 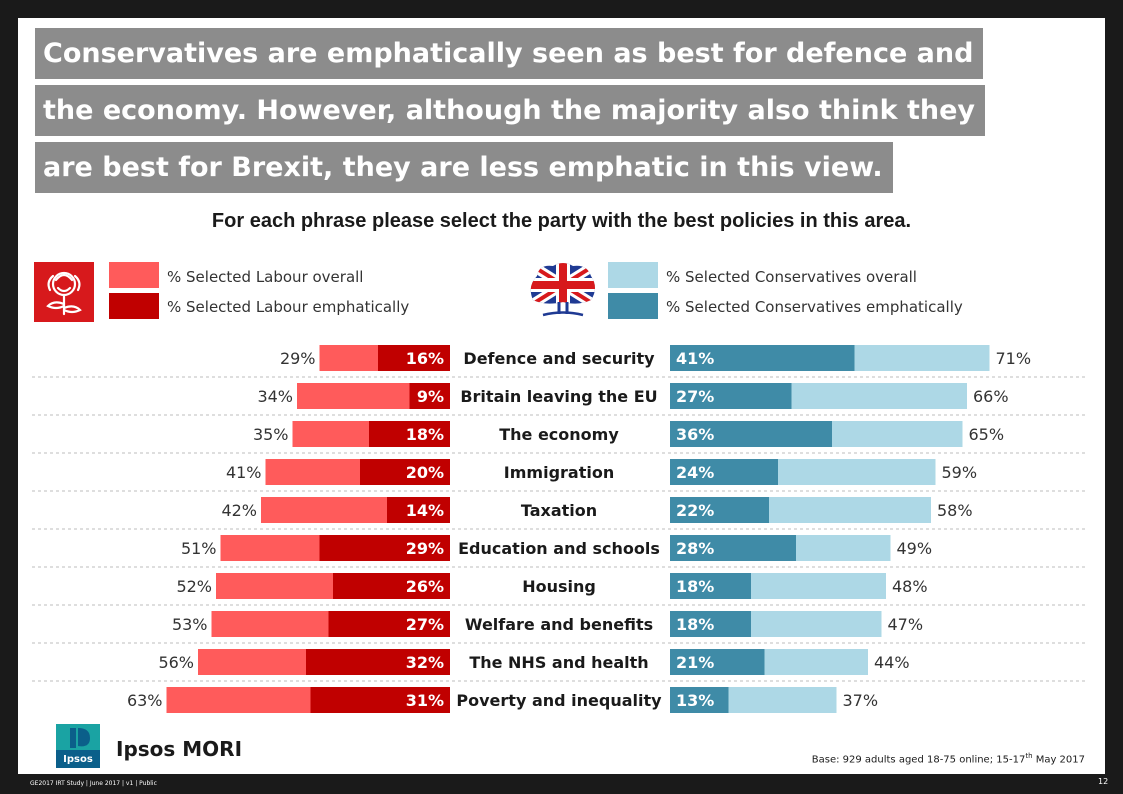 What do you see at coordinates (695, 700) in the screenshot?
I see `con-emphatic-label: 13%` at bounding box center [695, 700].